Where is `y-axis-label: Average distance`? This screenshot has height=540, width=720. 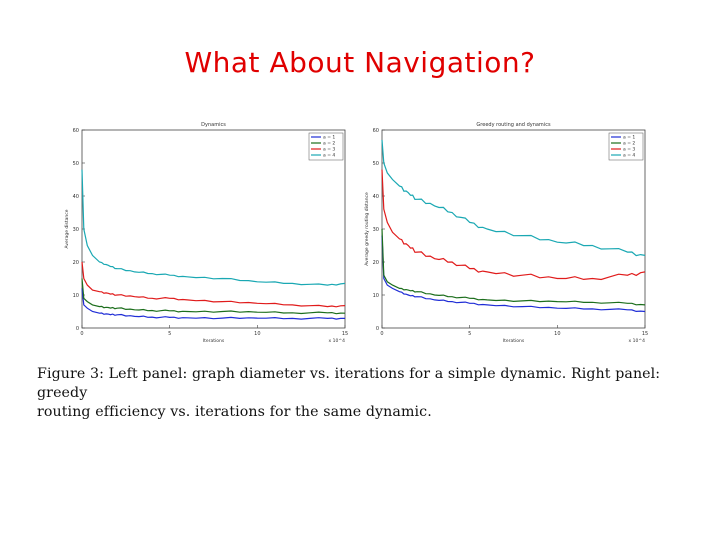
y-axis-label: Average distance is located at coordinates (67, 228).